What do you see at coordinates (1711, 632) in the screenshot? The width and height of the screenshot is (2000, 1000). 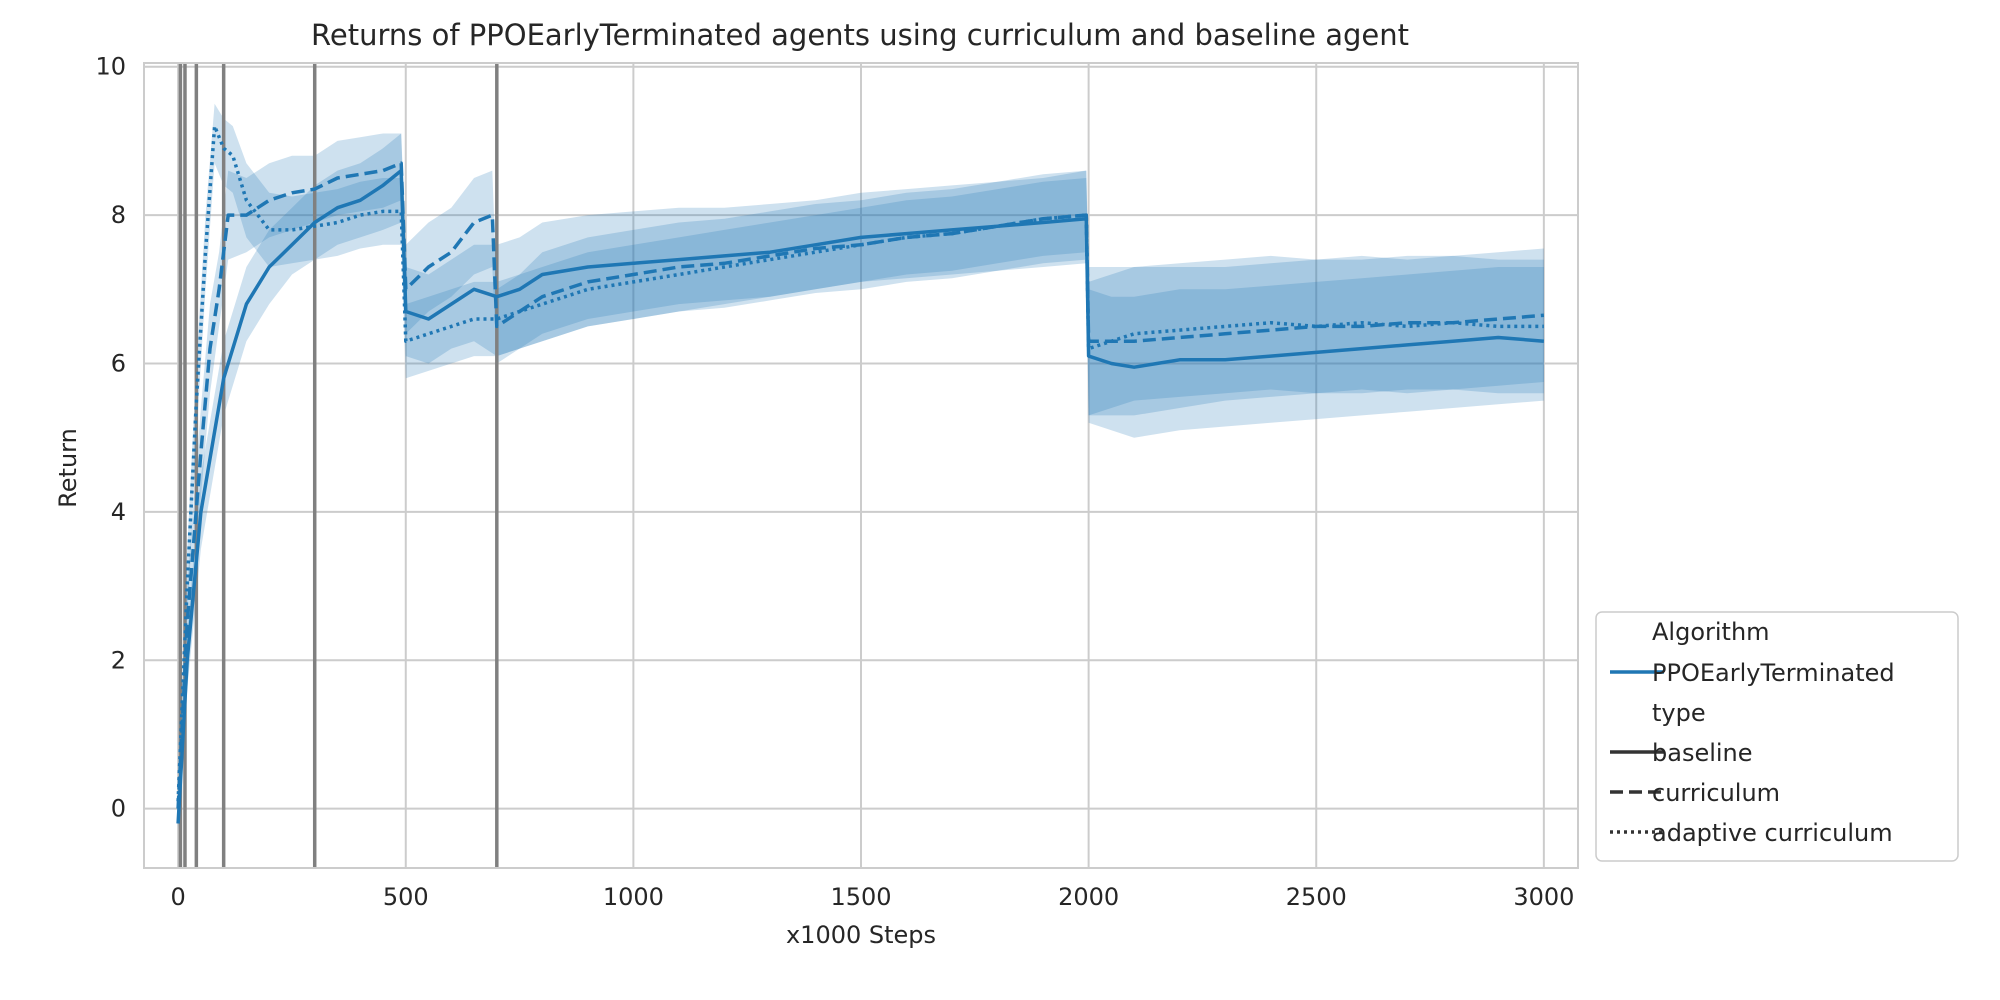 I see `legend-header-algorithm: Algorithm` at bounding box center [1711, 632].